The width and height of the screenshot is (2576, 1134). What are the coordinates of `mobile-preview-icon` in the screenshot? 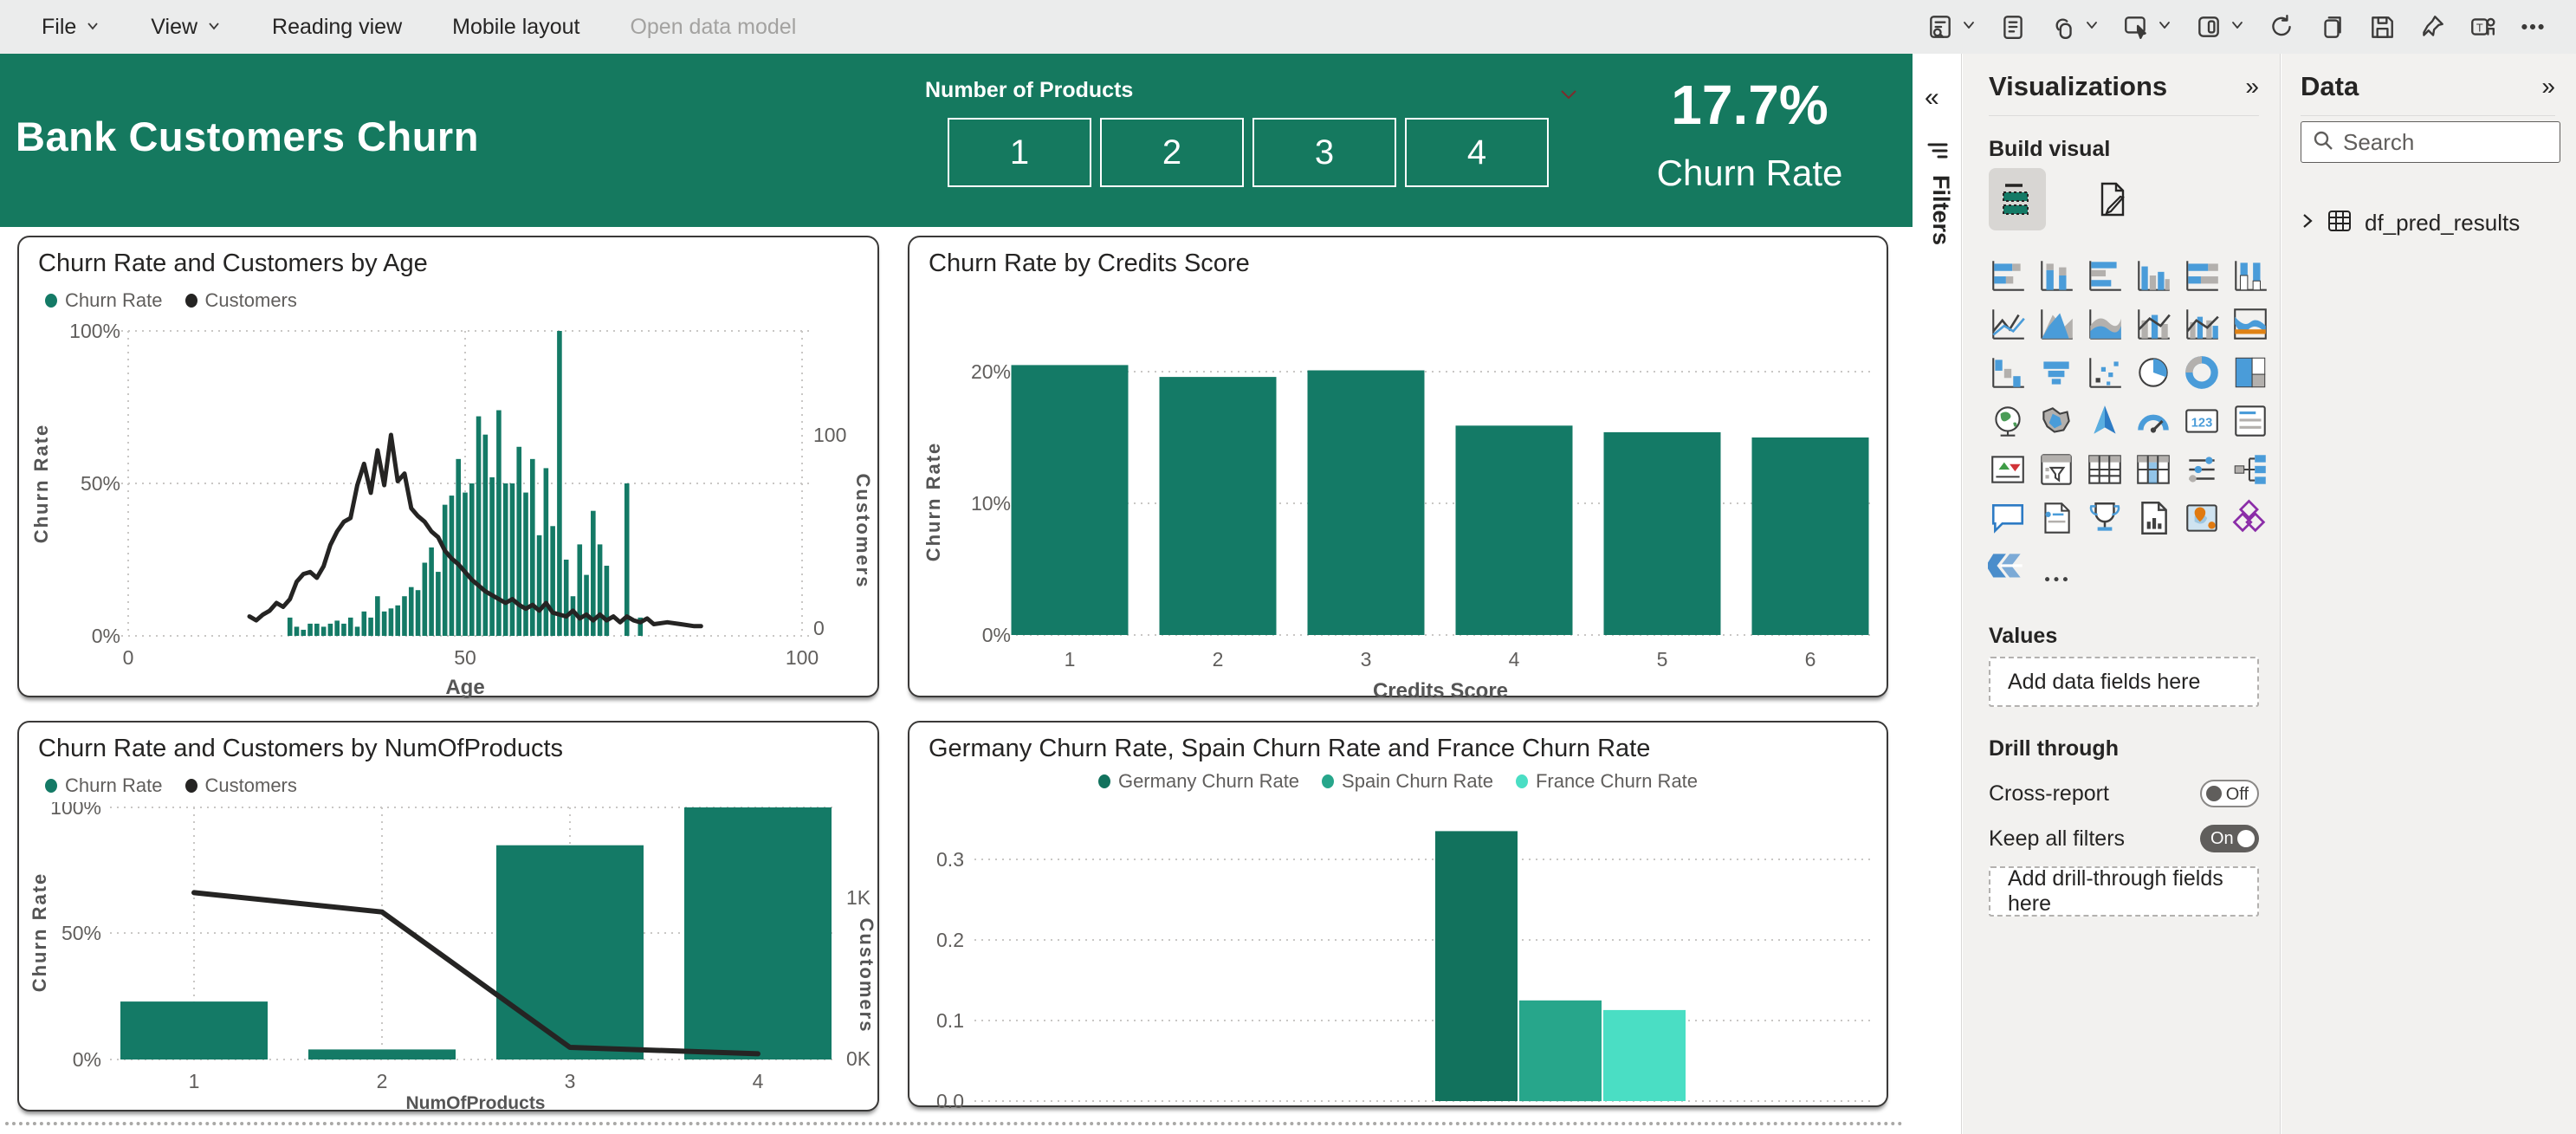 It's located at (2220, 27).